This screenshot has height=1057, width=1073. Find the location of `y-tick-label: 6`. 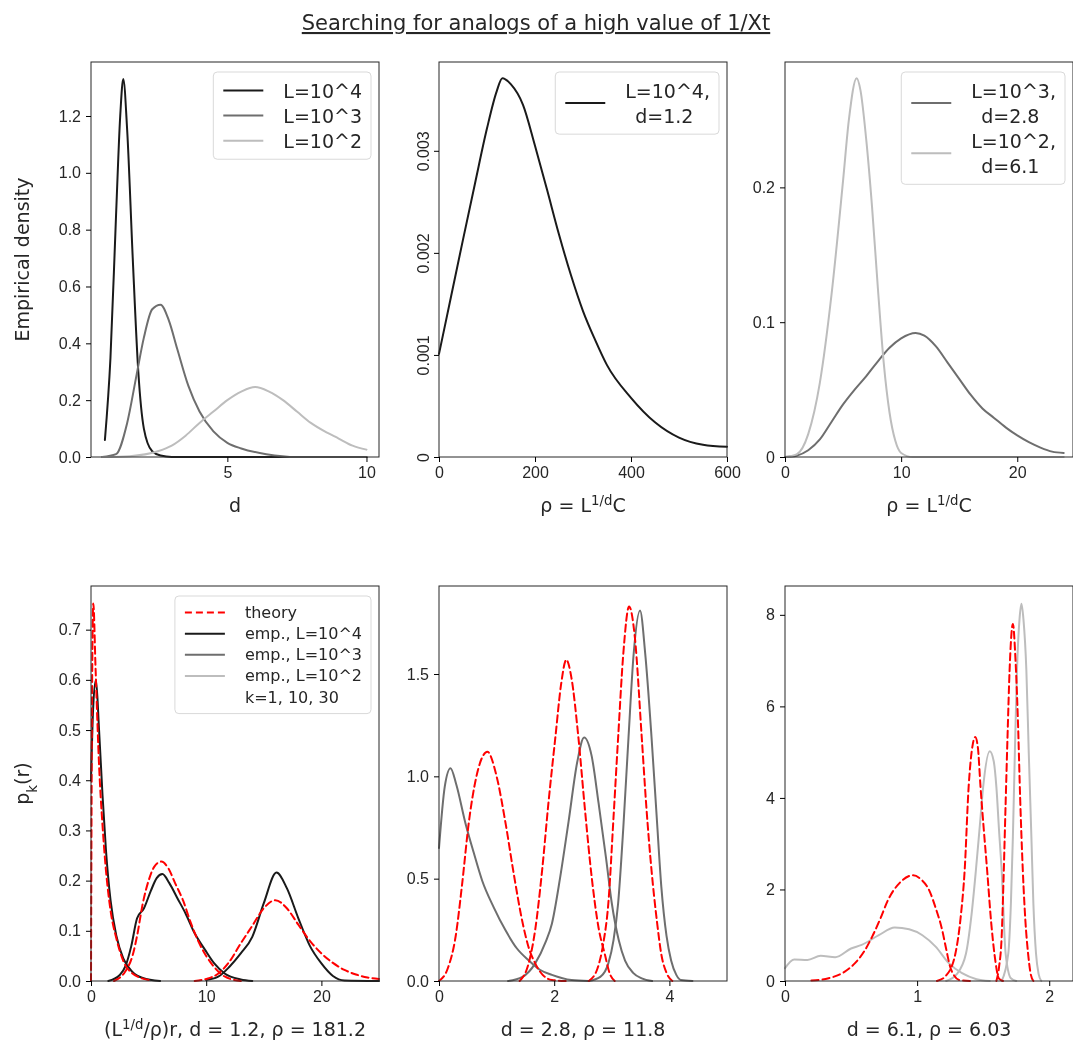

y-tick-label: 6 is located at coordinates (771, 706).